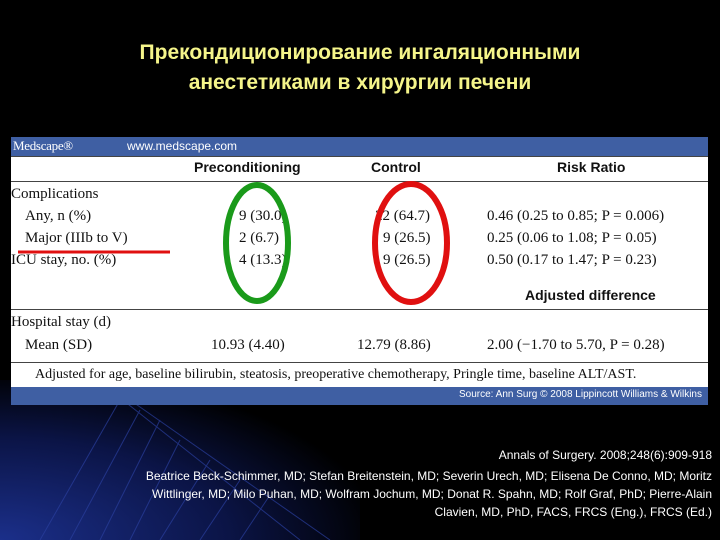 The height and width of the screenshot is (540, 720). What do you see at coordinates (359, 156) in the screenshot?
I see `table-top-rule` at bounding box center [359, 156].